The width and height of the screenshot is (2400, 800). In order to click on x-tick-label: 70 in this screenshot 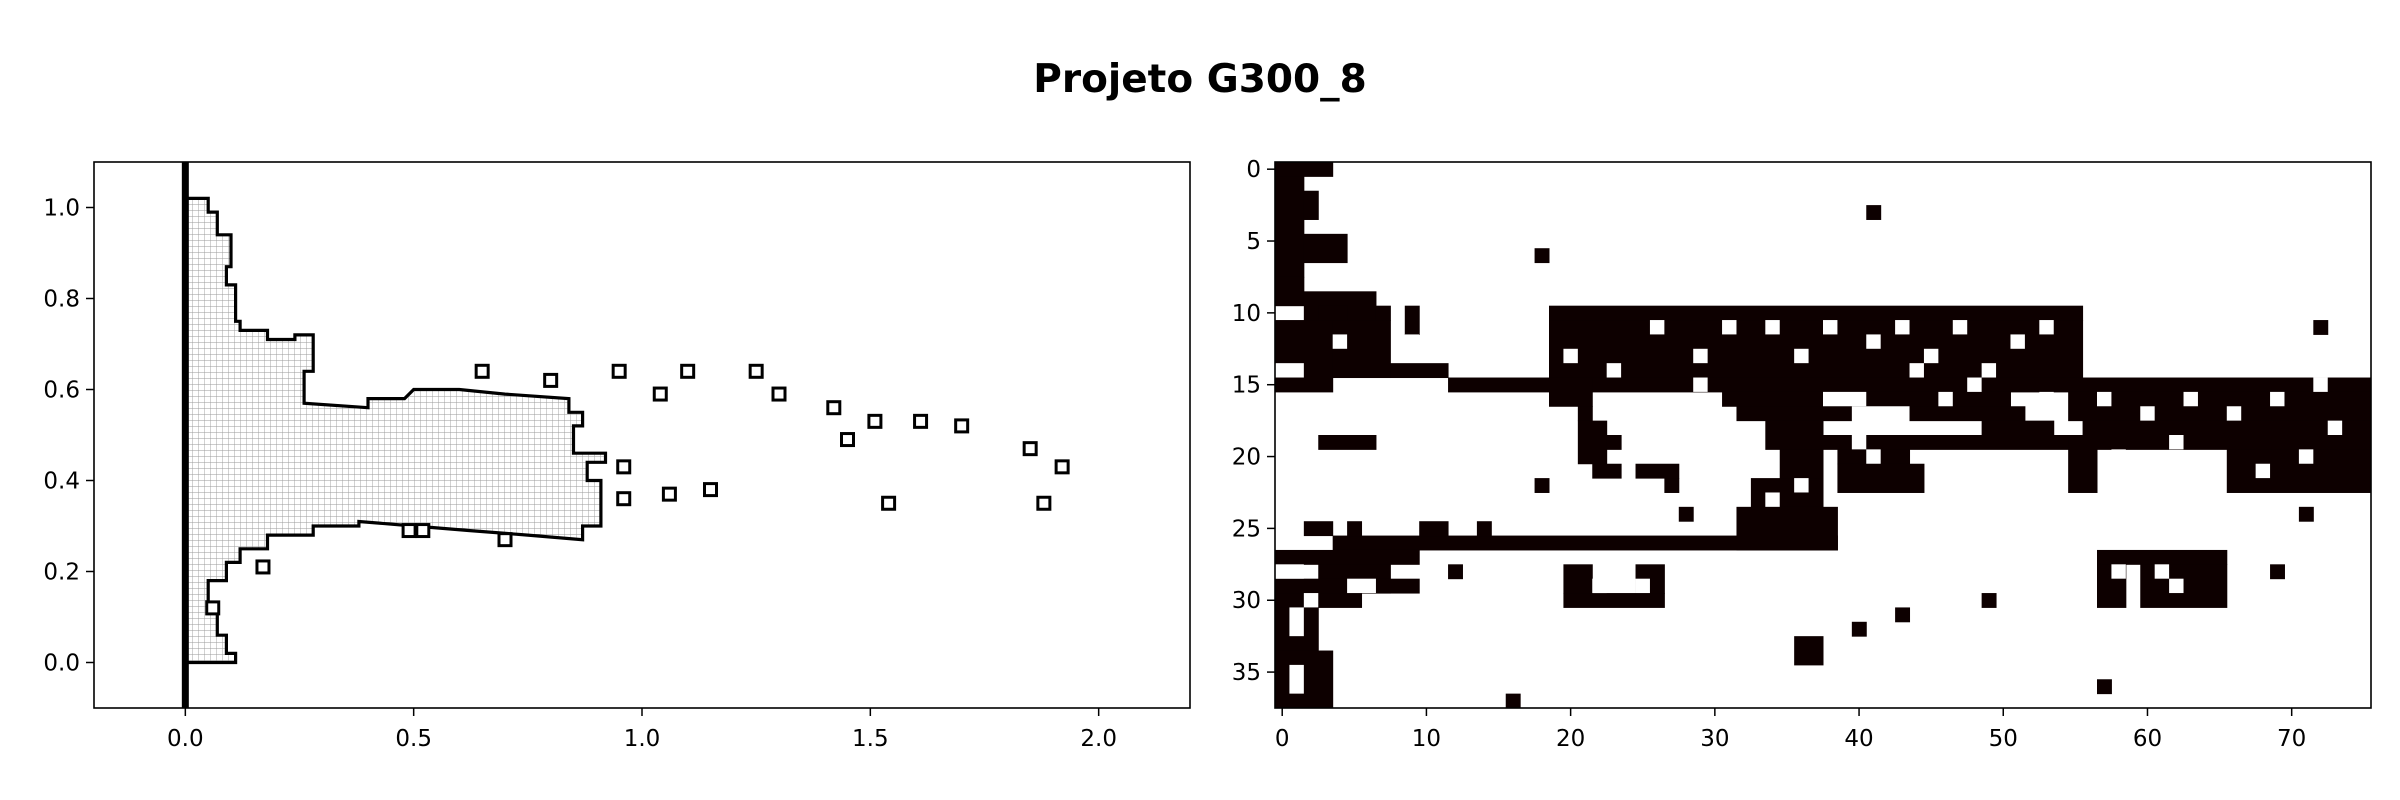, I will do `click(2291, 739)`.